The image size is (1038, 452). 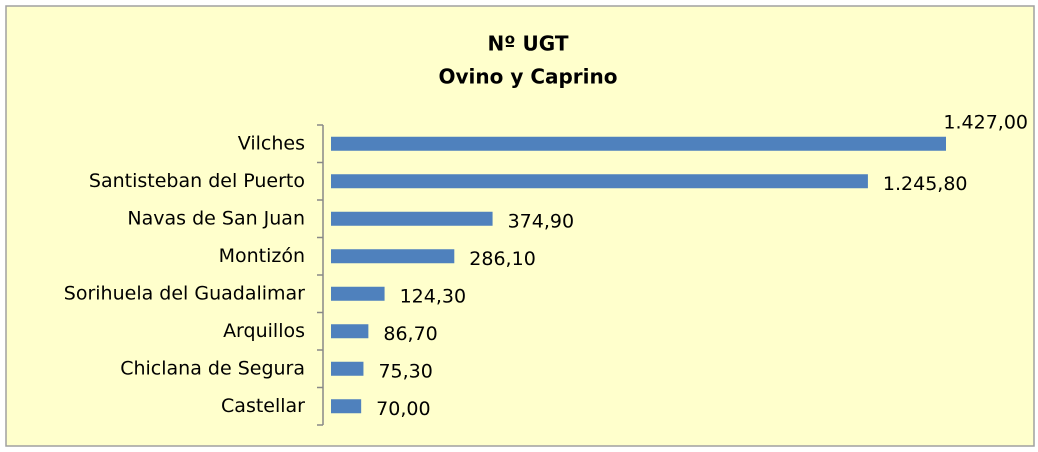 What do you see at coordinates (262, 256) in the screenshot?
I see `category-label: Montizón` at bounding box center [262, 256].